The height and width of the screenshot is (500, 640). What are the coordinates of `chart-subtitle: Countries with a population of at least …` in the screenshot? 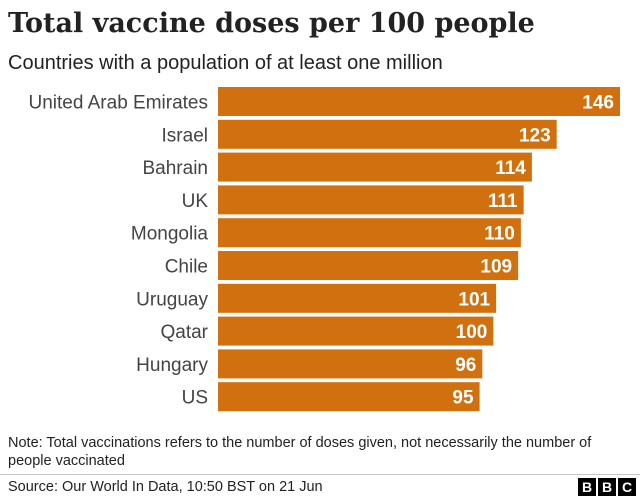 It's located at (225, 63).